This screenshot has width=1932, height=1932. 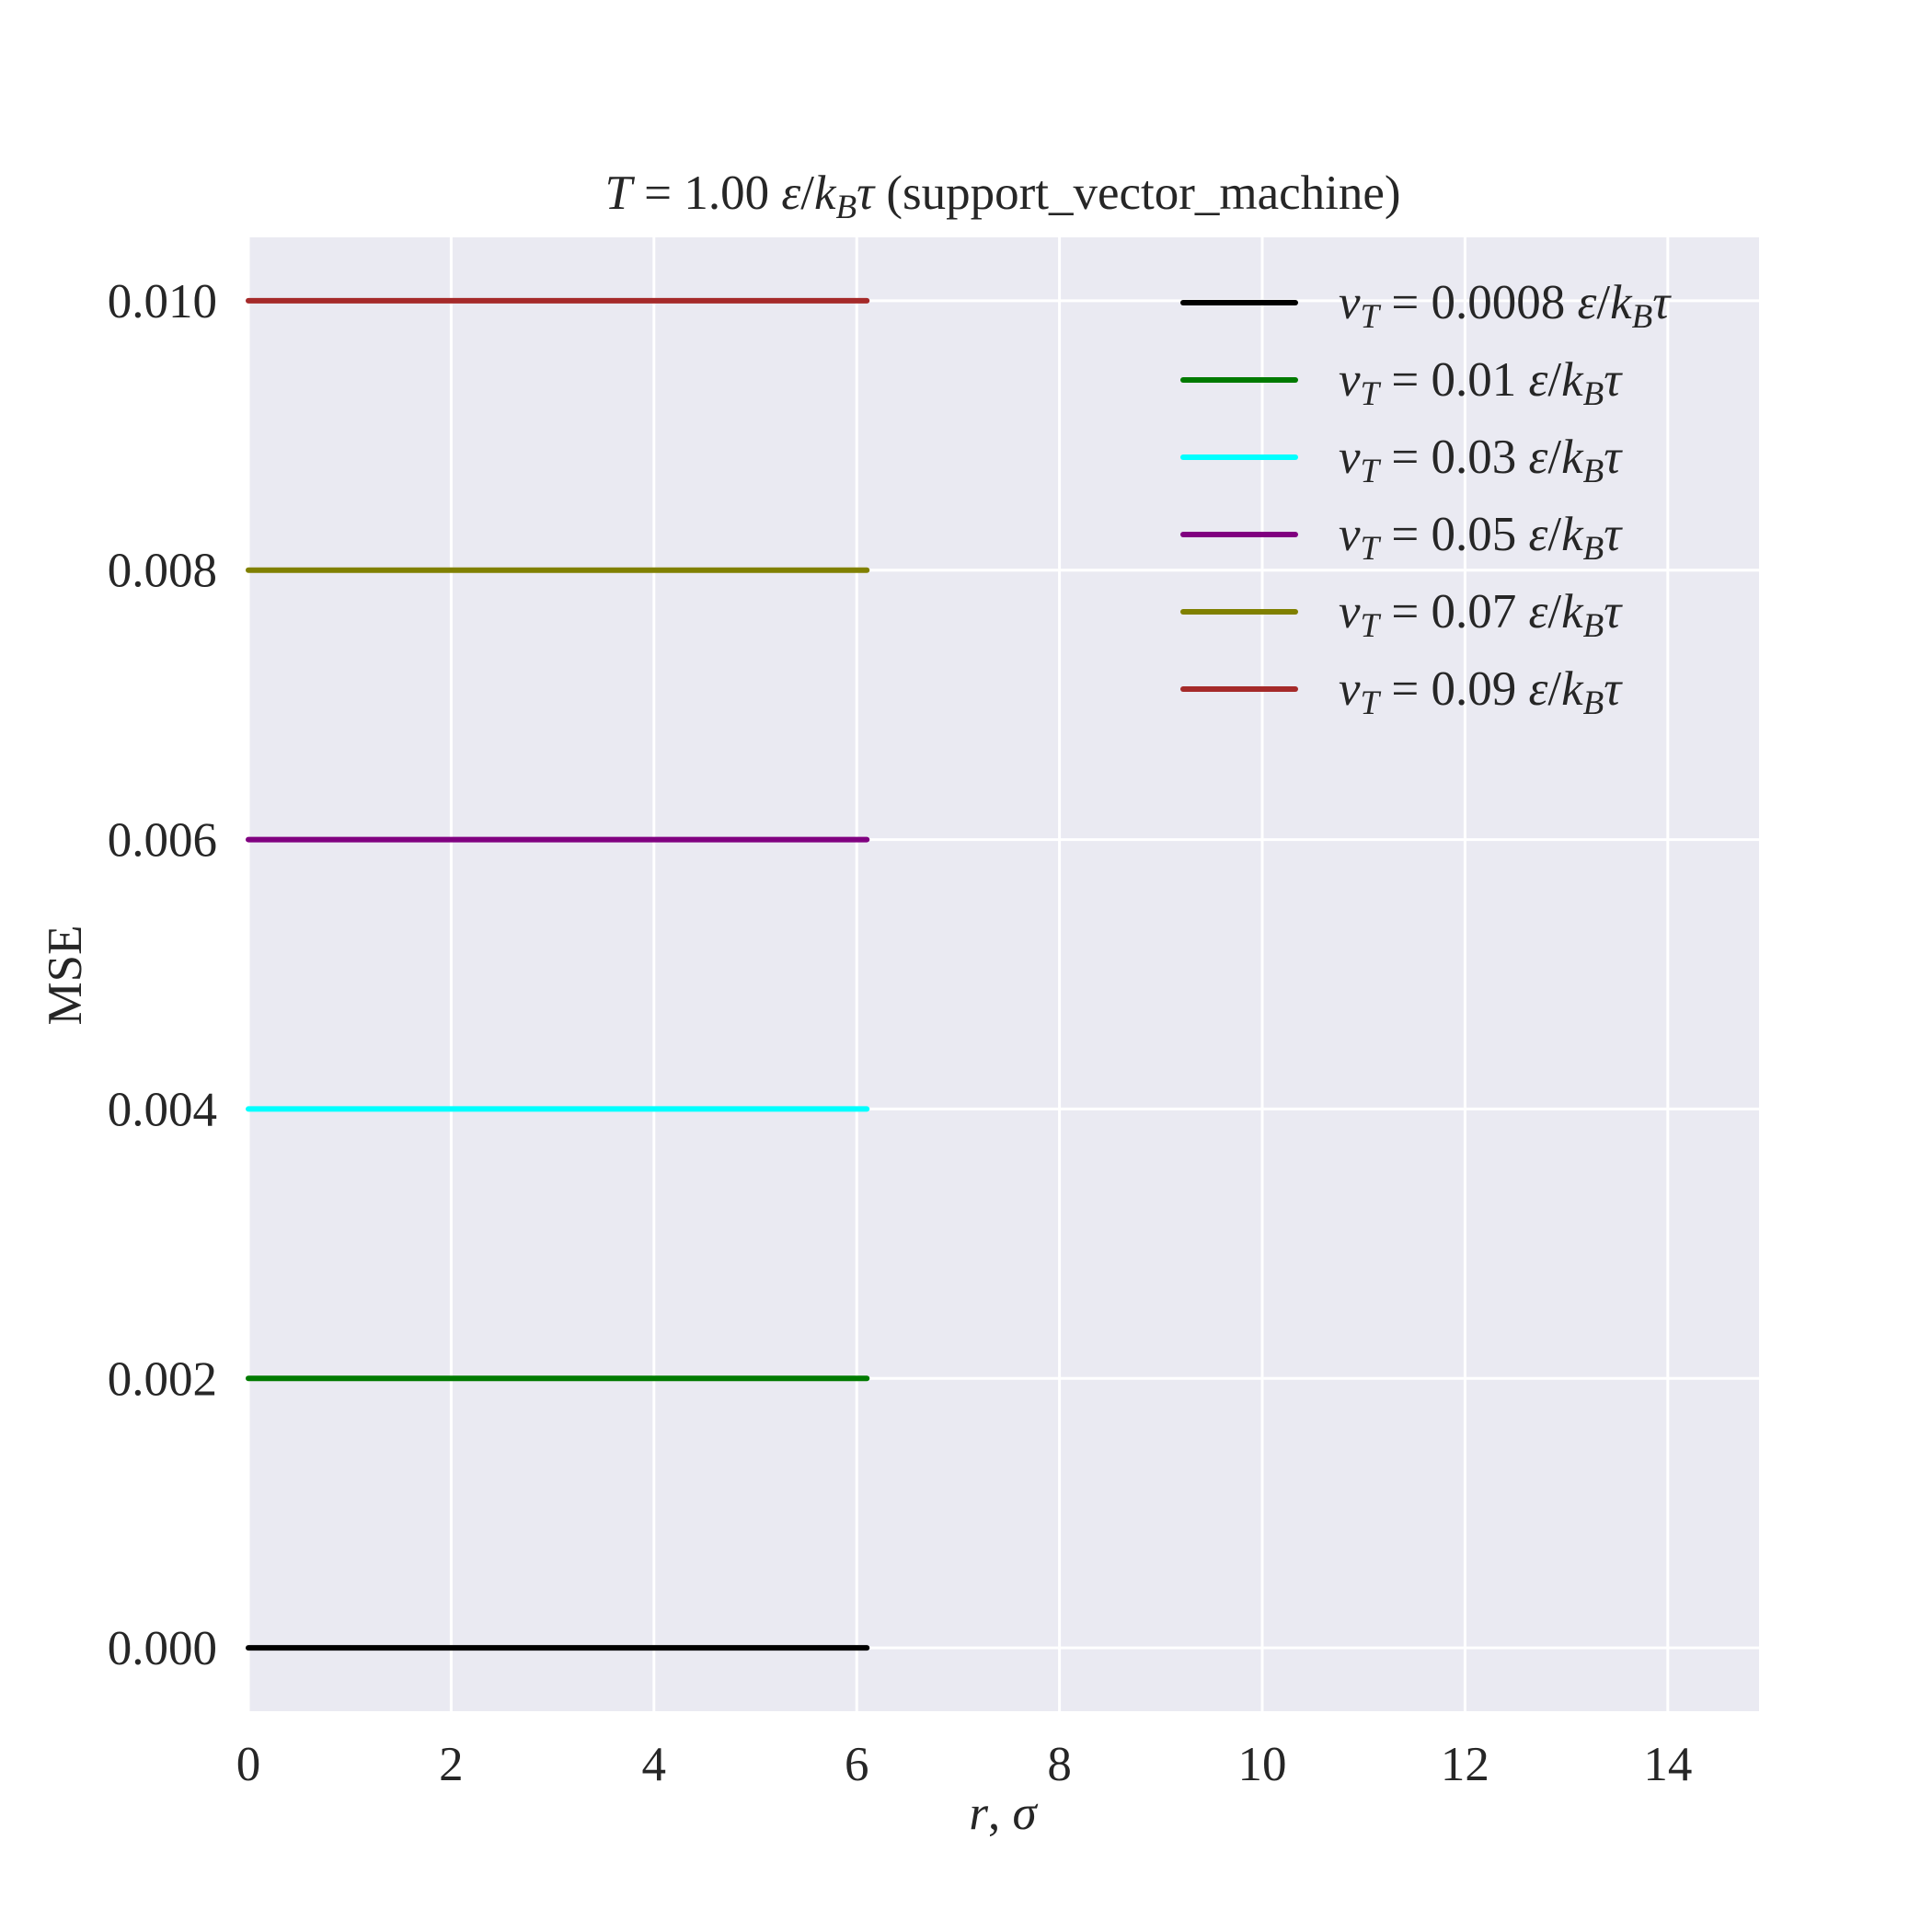 What do you see at coordinates (1059, 1764) in the screenshot?
I see `x-tick-label: 8` at bounding box center [1059, 1764].